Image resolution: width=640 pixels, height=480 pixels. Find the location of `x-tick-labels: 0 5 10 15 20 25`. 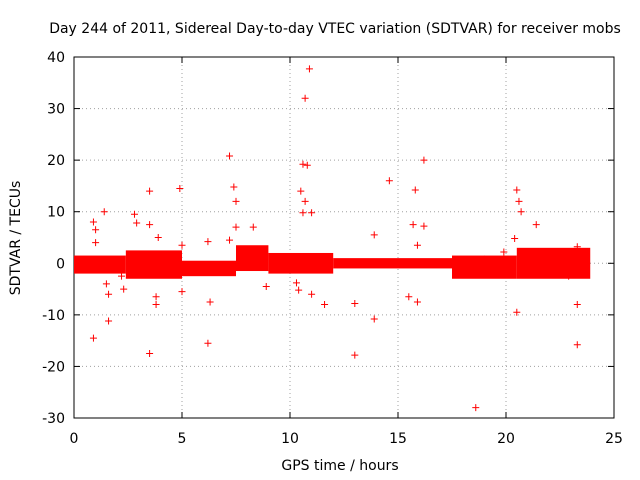

x-tick-labels: 0 5 10 15 20 25 is located at coordinates (346, 439).